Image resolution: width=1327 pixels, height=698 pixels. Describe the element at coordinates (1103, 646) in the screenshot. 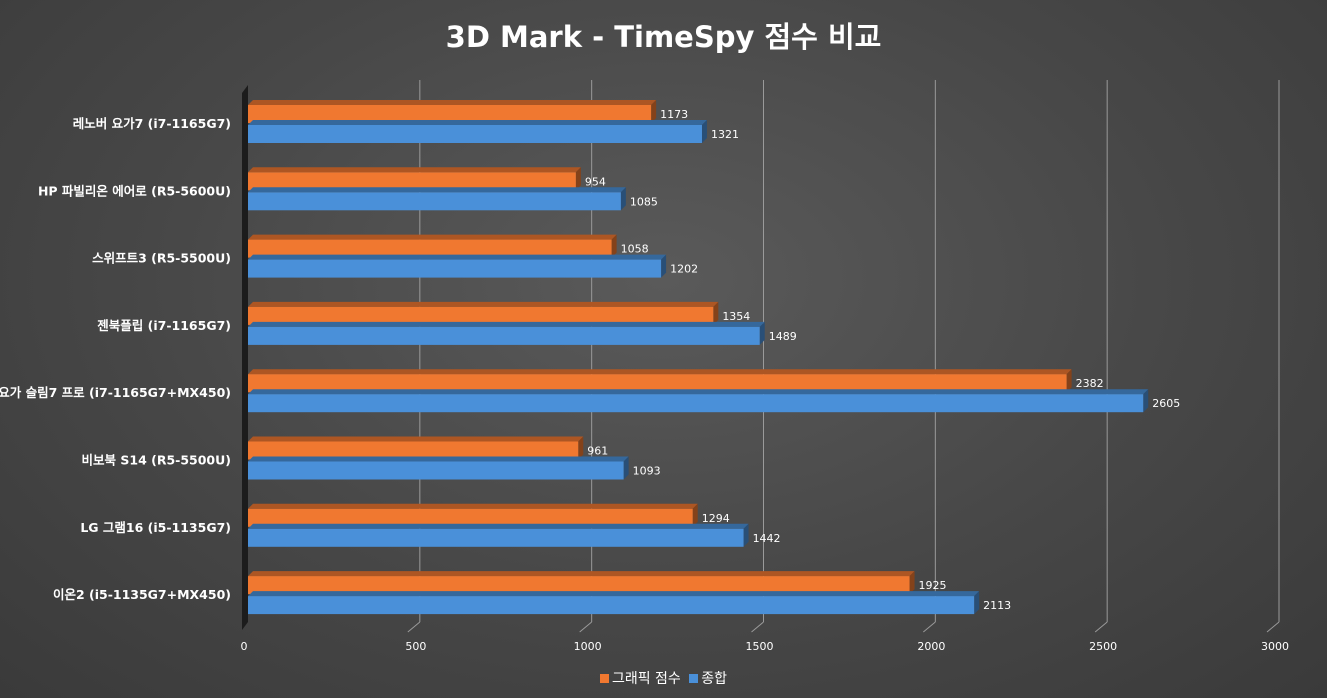

I see `x-tick-label: 2500` at that location.